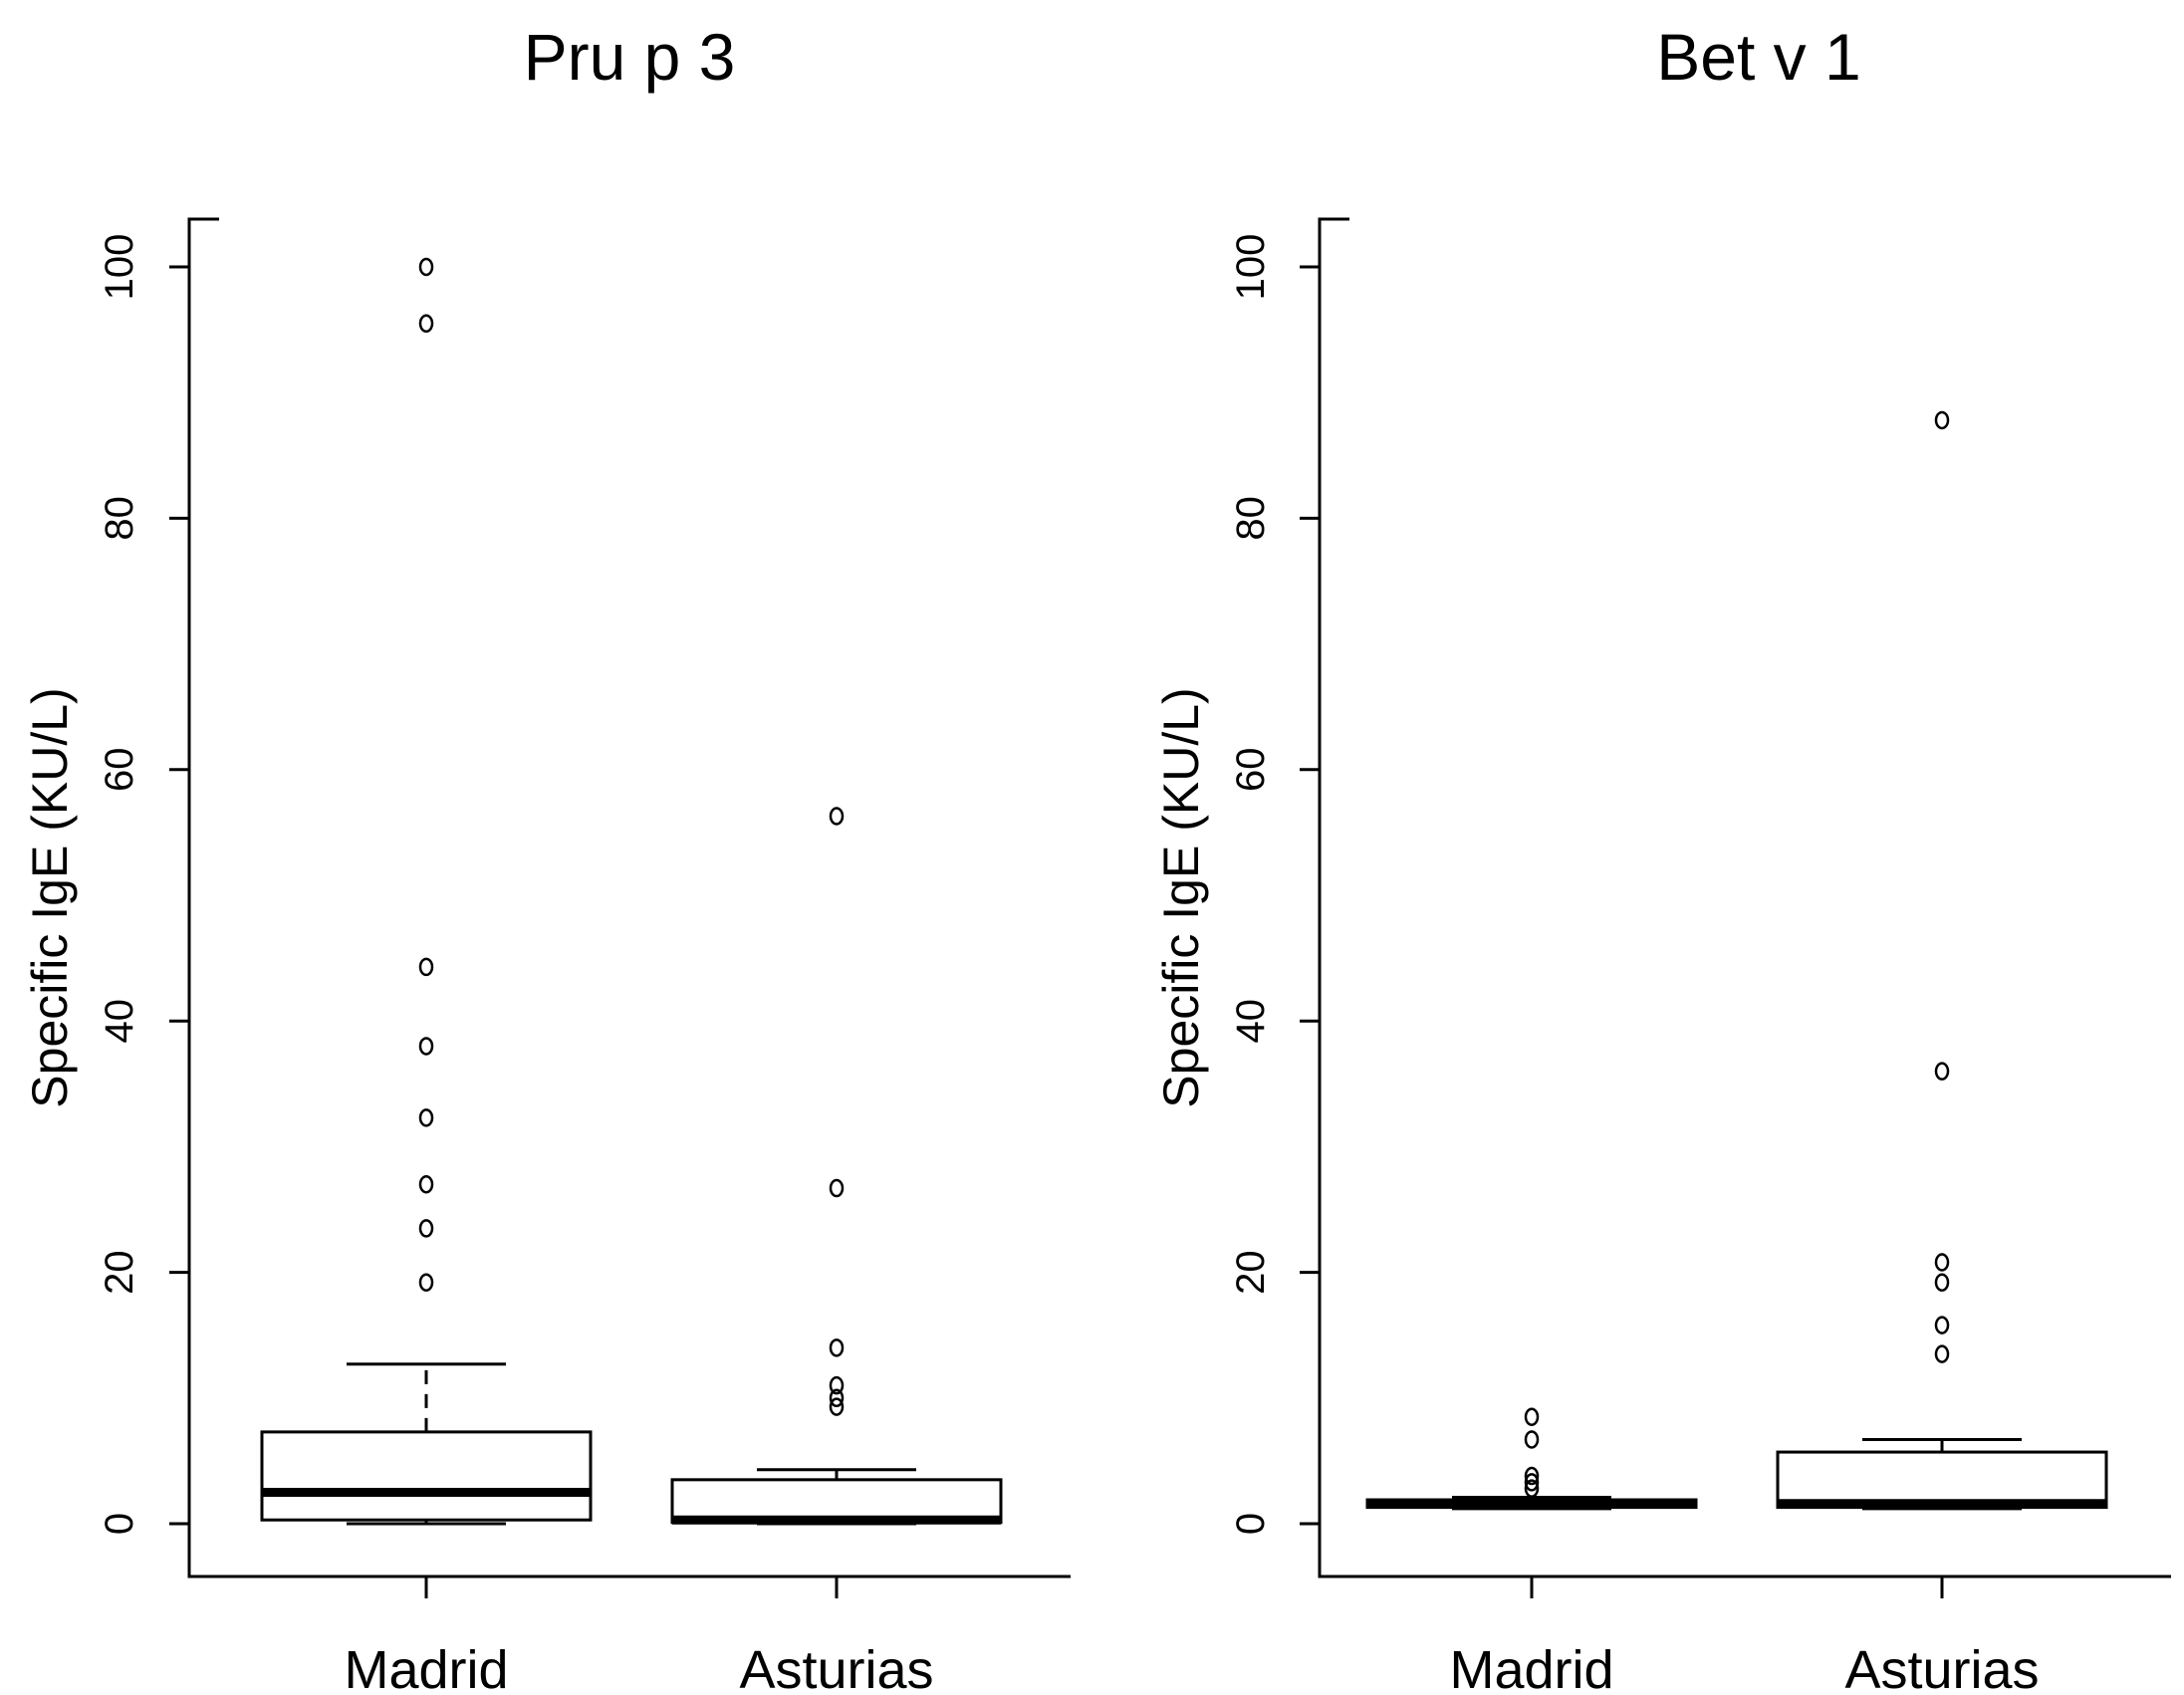 Image resolution: width=2184 pixels, height=1695 pixels. What do you see at coordinates (1758, 57) in the screenshot?
I see `chart-title: Bet v 1` at bounding box center [1758, 57].